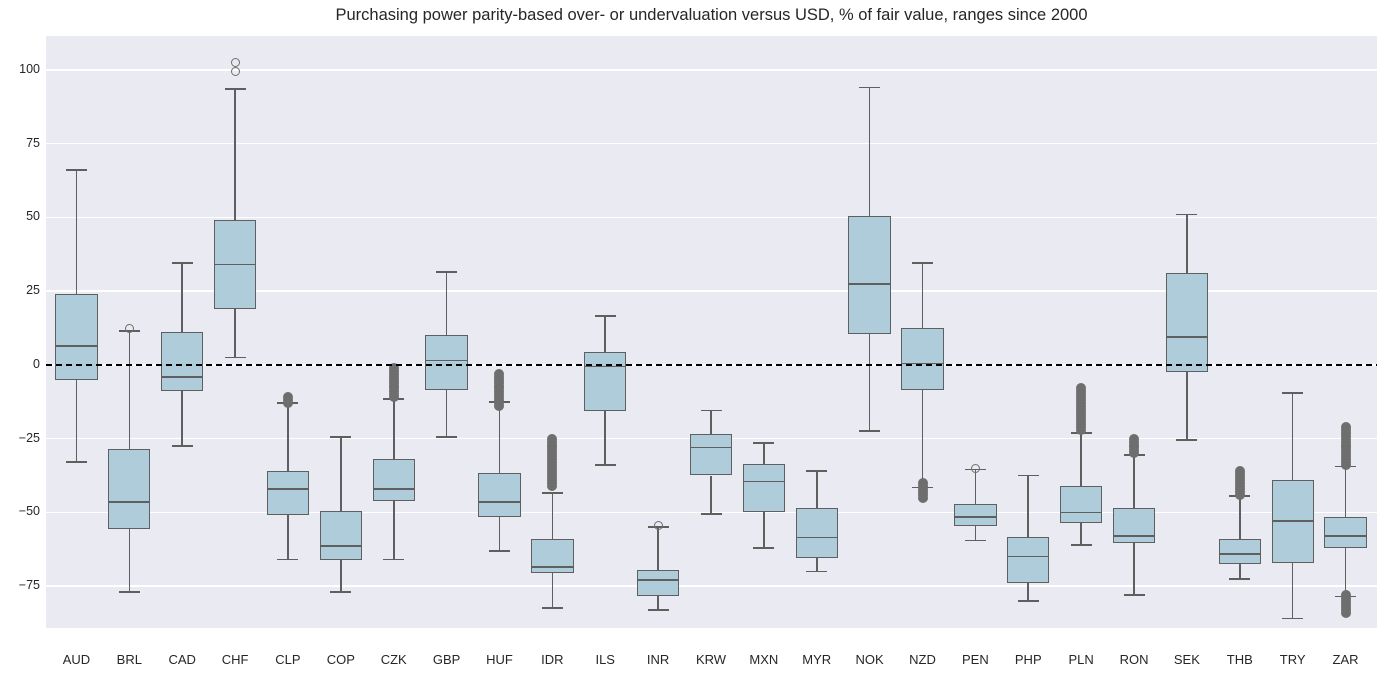  Describe the element at coordinates (29, 437) in the screenshot. I see `y-tick-label: −25` at that location.